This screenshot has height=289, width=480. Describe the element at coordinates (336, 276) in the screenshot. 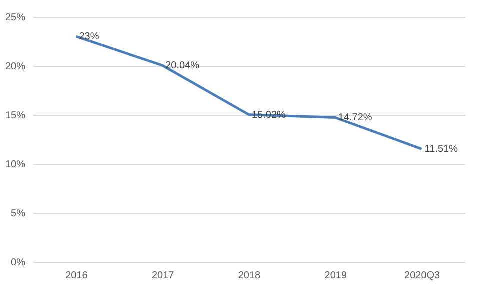

I see `x-tick-label: 2019` at that location.